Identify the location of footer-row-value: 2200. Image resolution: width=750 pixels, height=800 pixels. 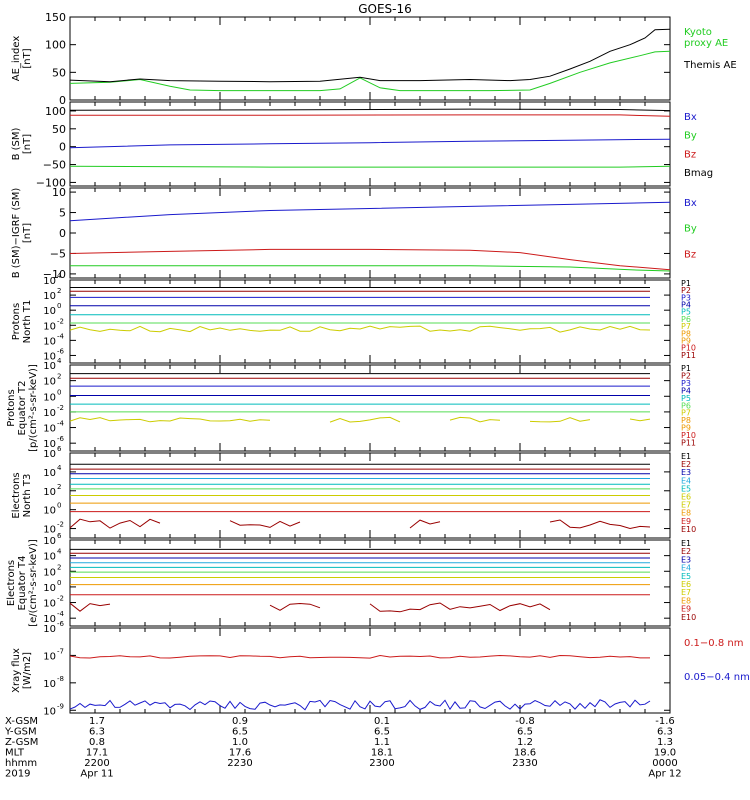
(96, 763).